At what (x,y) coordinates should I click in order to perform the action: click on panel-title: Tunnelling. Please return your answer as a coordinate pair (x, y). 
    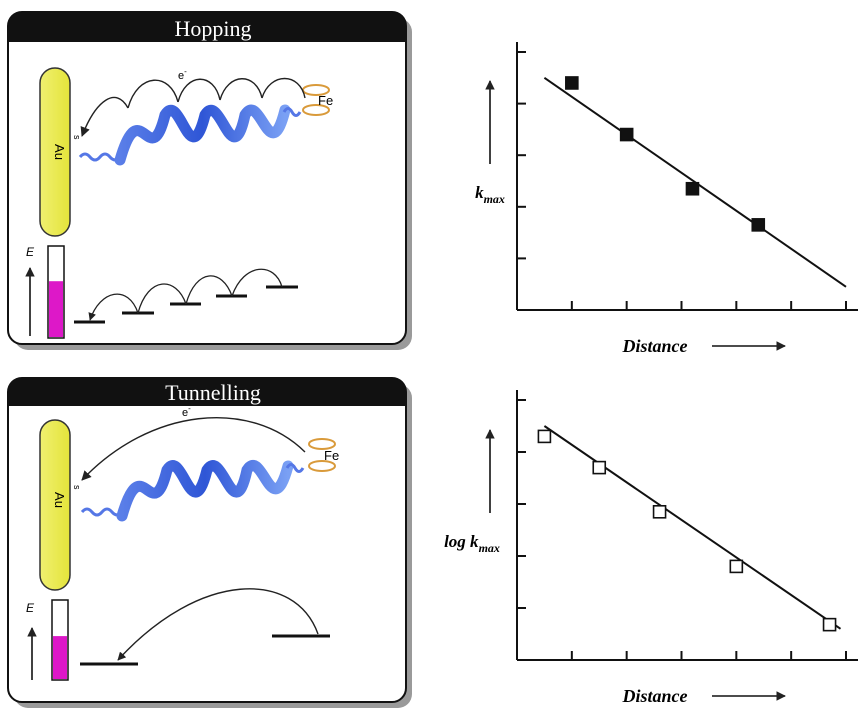
    Looking at the image, I should click on (213, 392).